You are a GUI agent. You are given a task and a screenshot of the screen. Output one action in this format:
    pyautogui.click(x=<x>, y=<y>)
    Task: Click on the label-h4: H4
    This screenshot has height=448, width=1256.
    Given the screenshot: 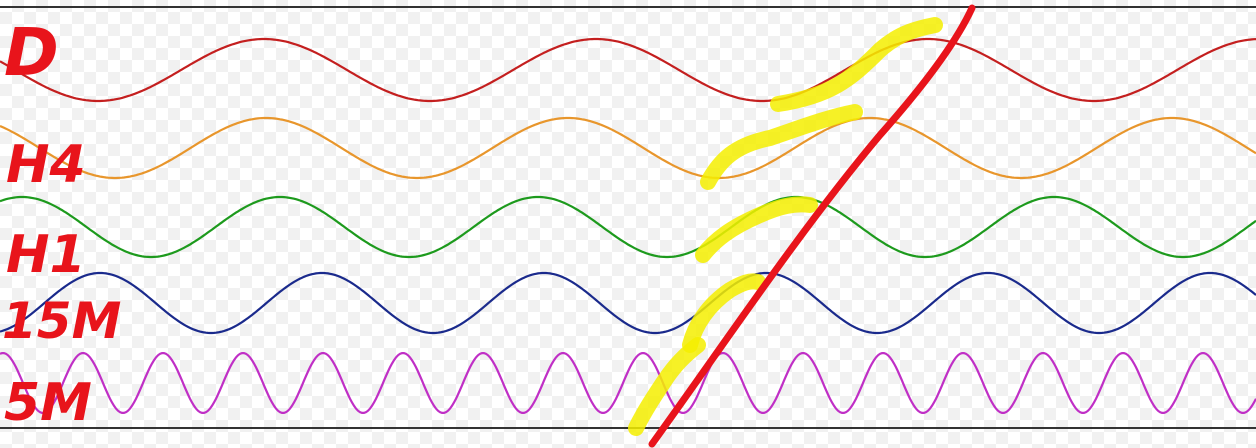 What is the action you would take?
    pyautogui.click(x=46, y=165)
    